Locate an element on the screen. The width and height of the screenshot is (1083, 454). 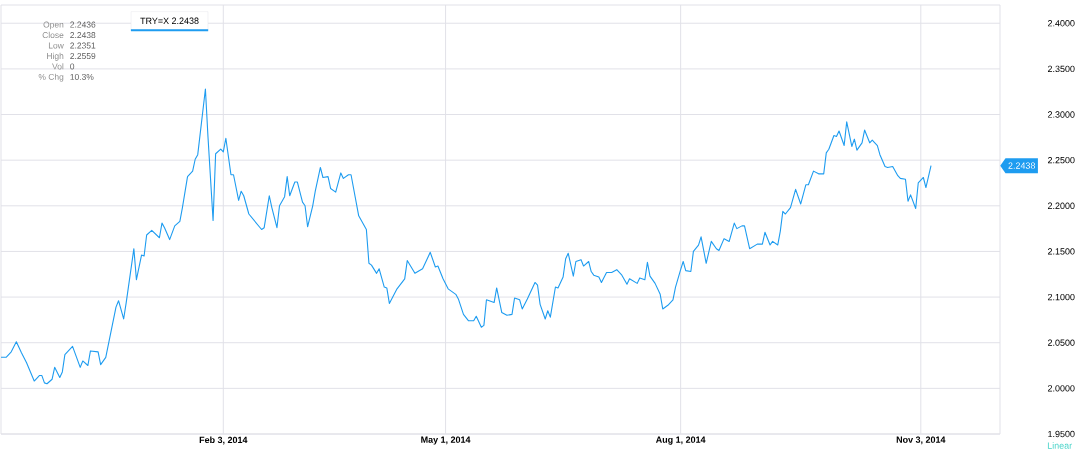
text: 2.2438 is located at coordinates (1022, 165).